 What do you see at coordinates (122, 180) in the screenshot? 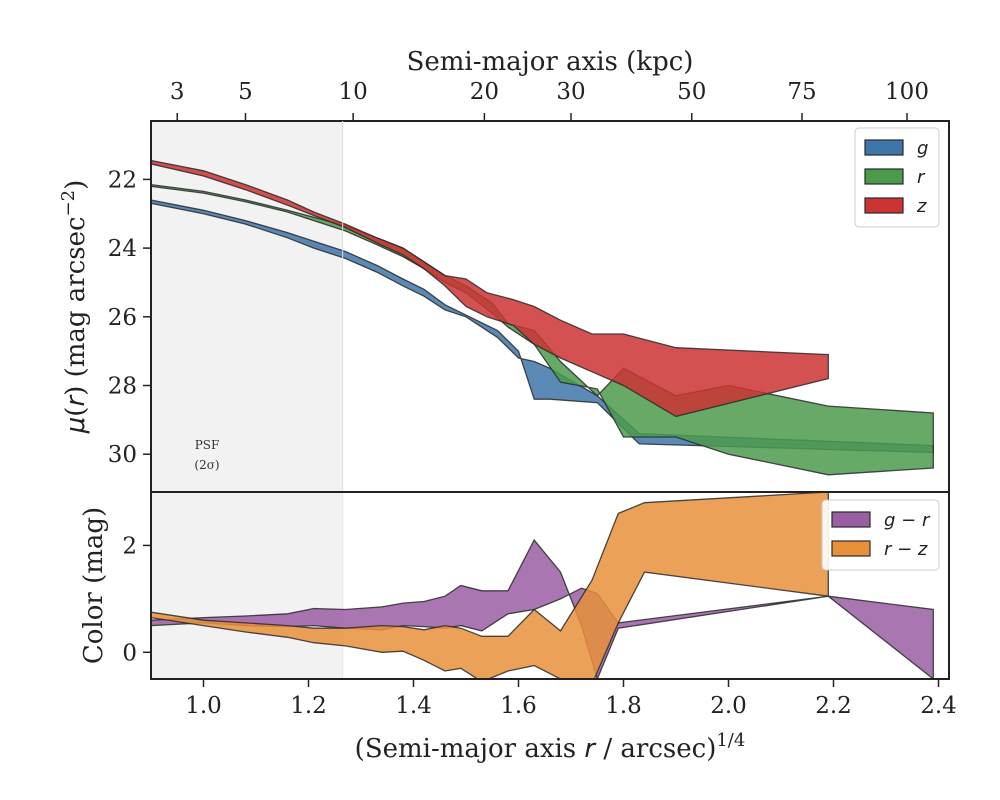
I see `y-tick-label: 22` at bounding box center [122, 180].